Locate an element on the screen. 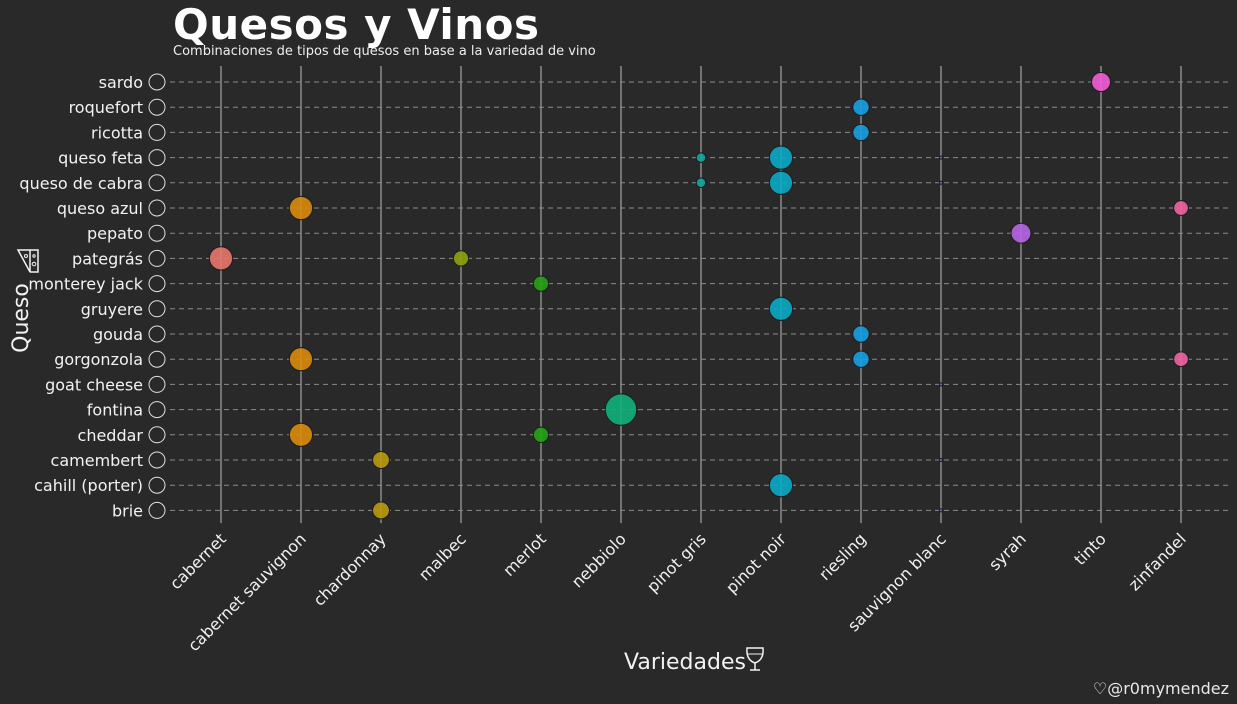  y-tick-label: camembert is located at coordinates (97, 460).